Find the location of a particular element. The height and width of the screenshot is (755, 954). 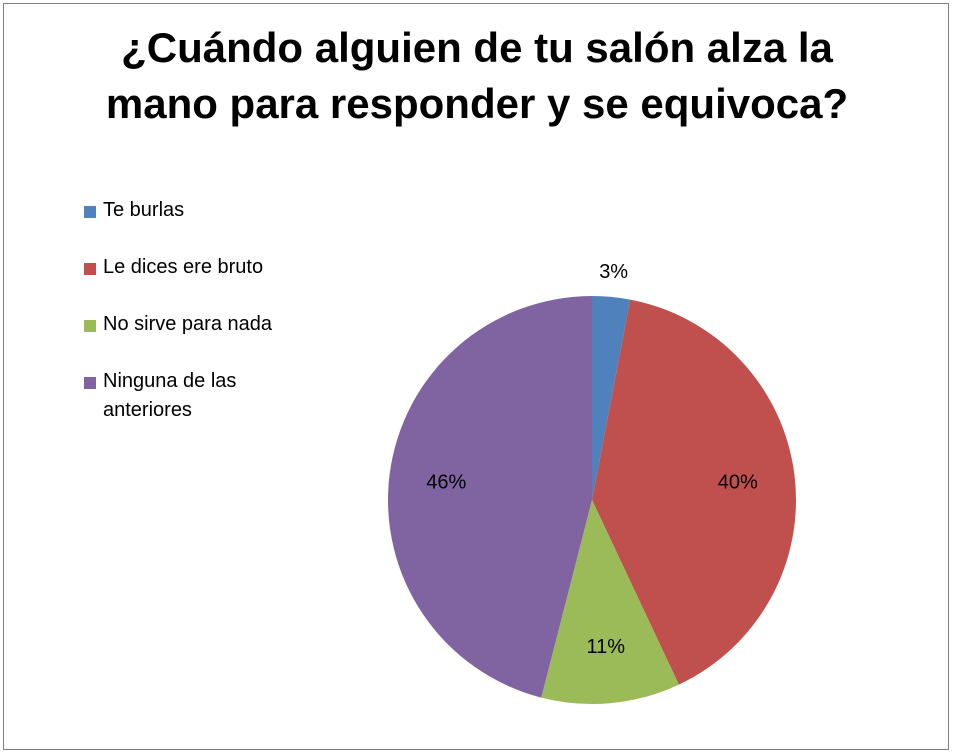

chart-title-line-2: mano para responder y se equivoca? is located at coordinates (477, 103).